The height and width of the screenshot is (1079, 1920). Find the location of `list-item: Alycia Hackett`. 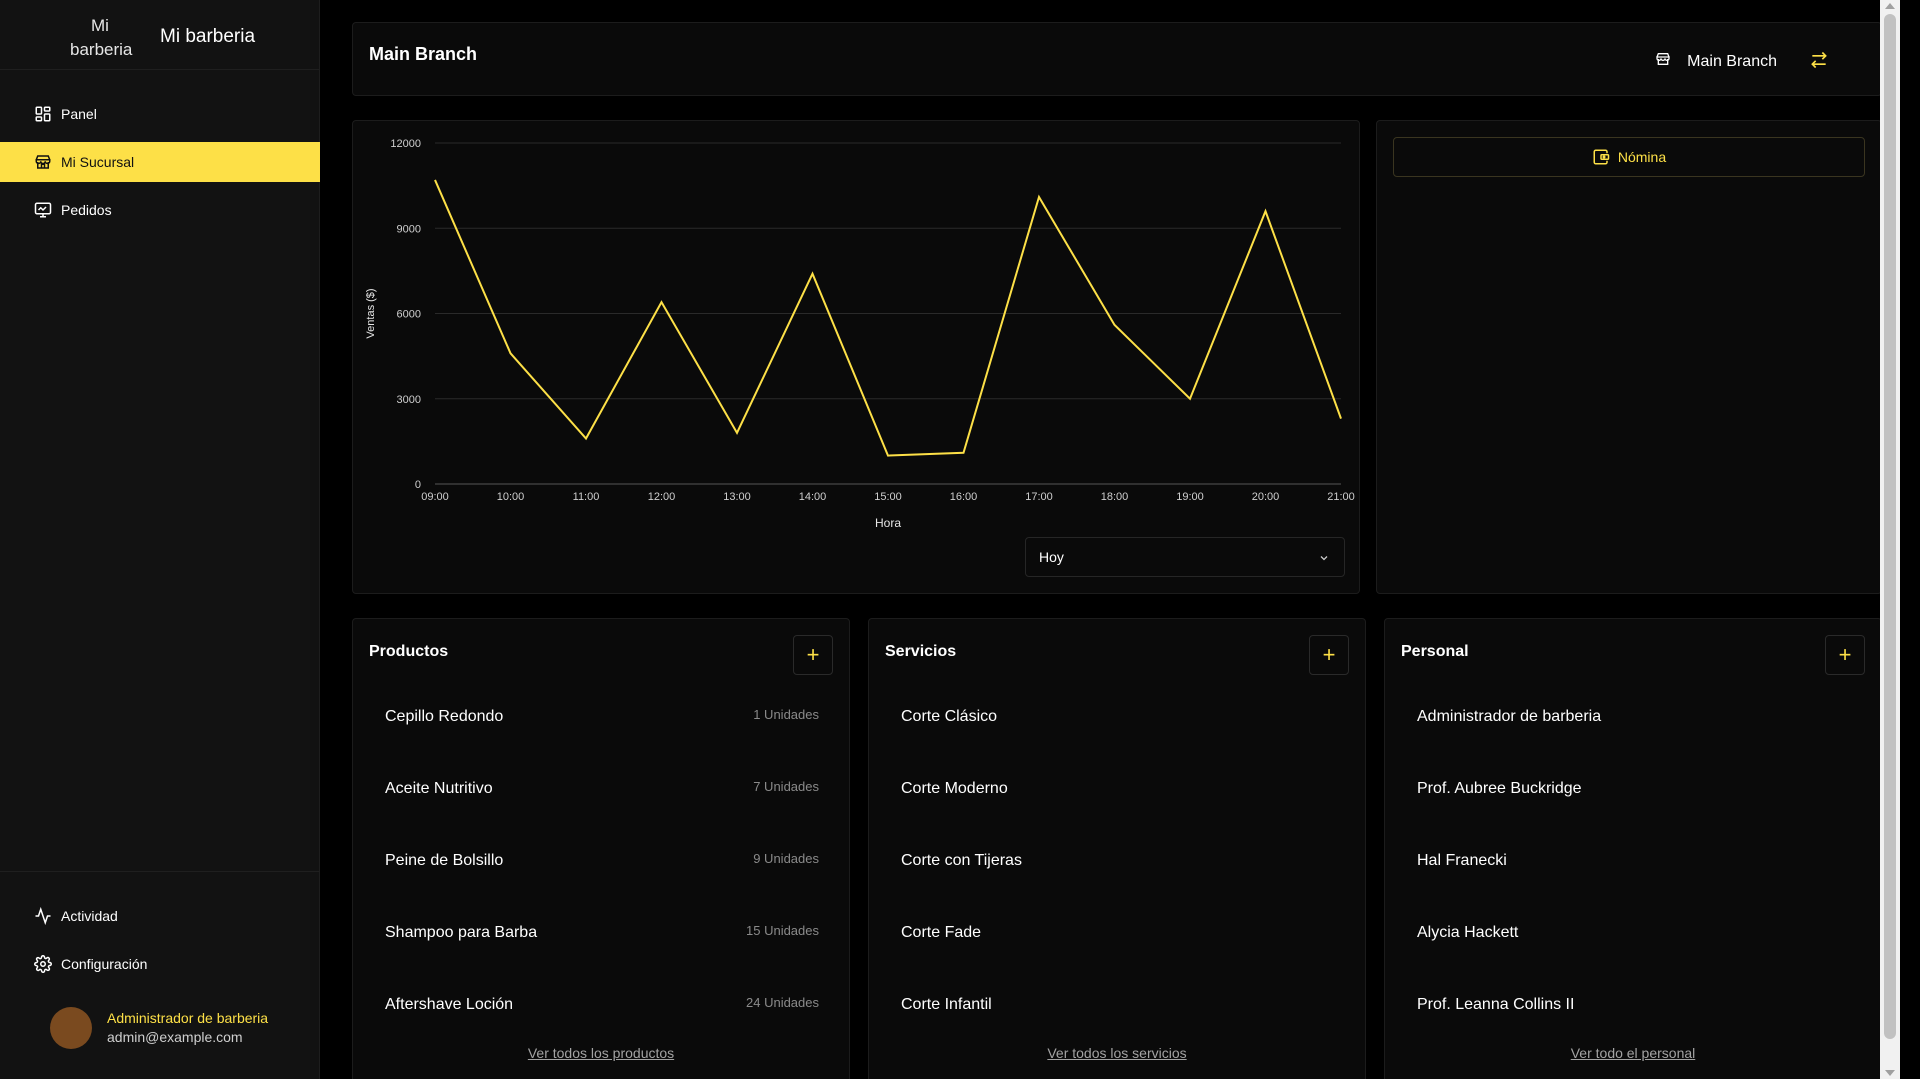

list-item: Alycia Hackett is located at coordinates (1634, 933).